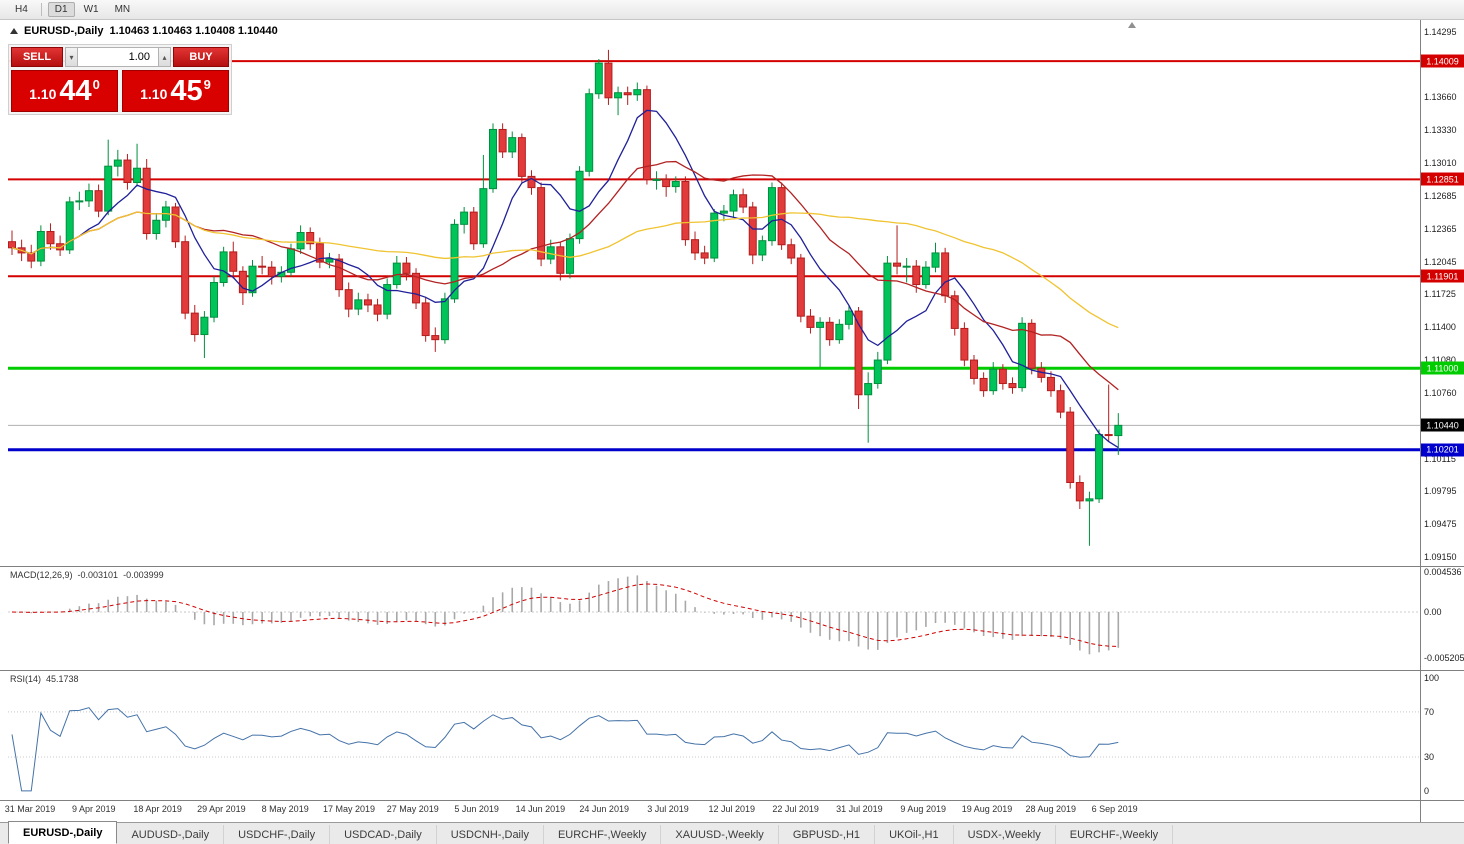  Describe the element at coordinates (1440, 458) in the screenshot. I see `price-tick: 1.10115` at that location.